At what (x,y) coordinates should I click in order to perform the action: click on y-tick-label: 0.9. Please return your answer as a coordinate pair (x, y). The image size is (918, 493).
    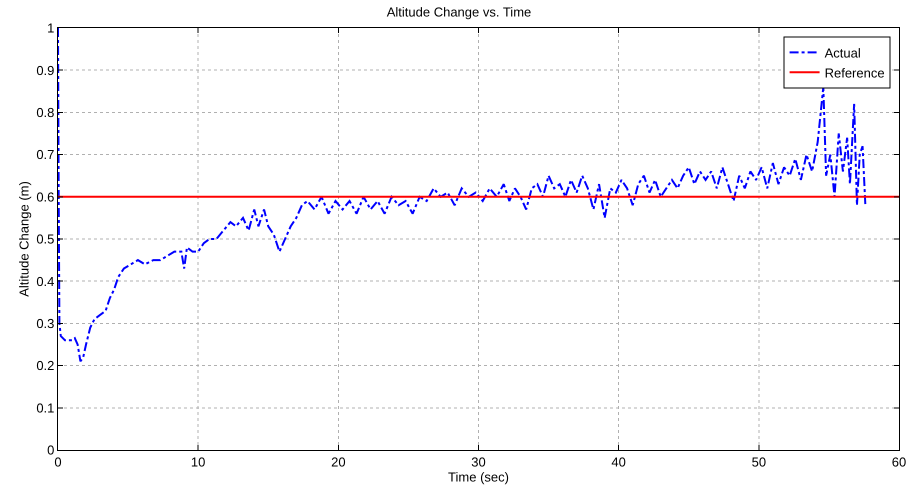
    Looking at the image, I should click on (45, 70).